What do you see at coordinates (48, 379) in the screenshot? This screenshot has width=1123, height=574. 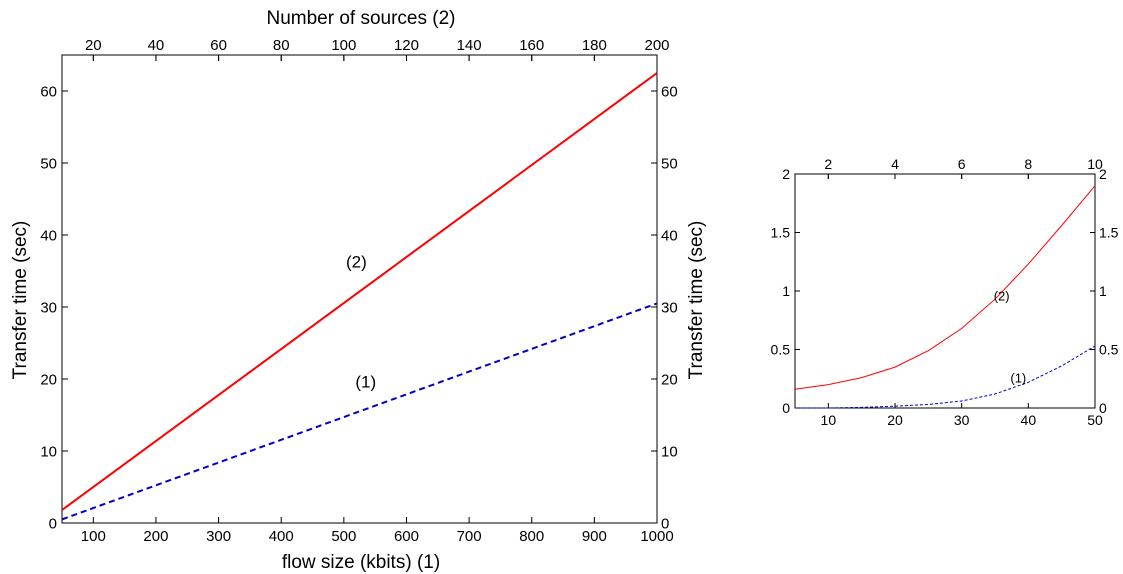 I see `main-y-tick-label: 20` at bounding box center [48, 379].